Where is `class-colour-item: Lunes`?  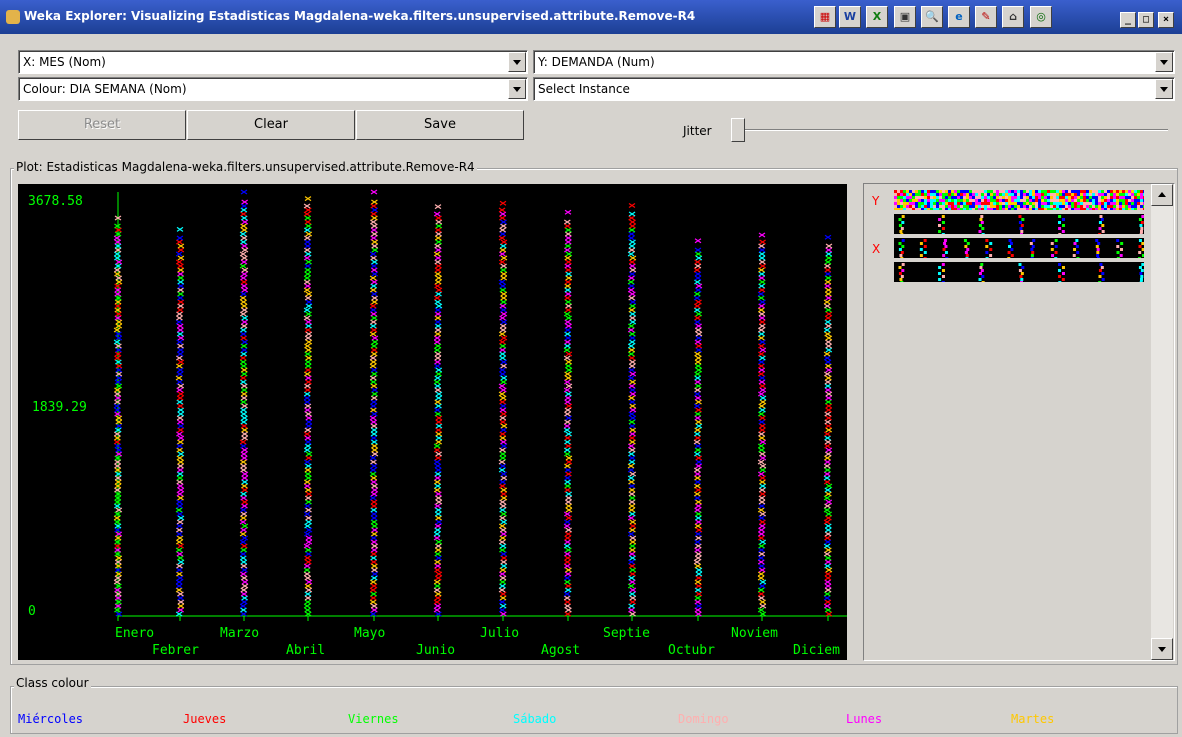 class-colour-item: Lunes is located at coordinates (864, 719).